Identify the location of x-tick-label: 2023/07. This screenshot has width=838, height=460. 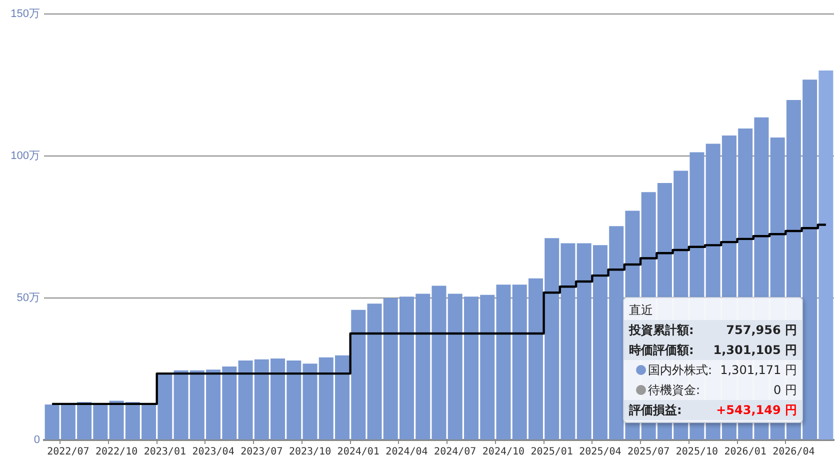
(261, 452).